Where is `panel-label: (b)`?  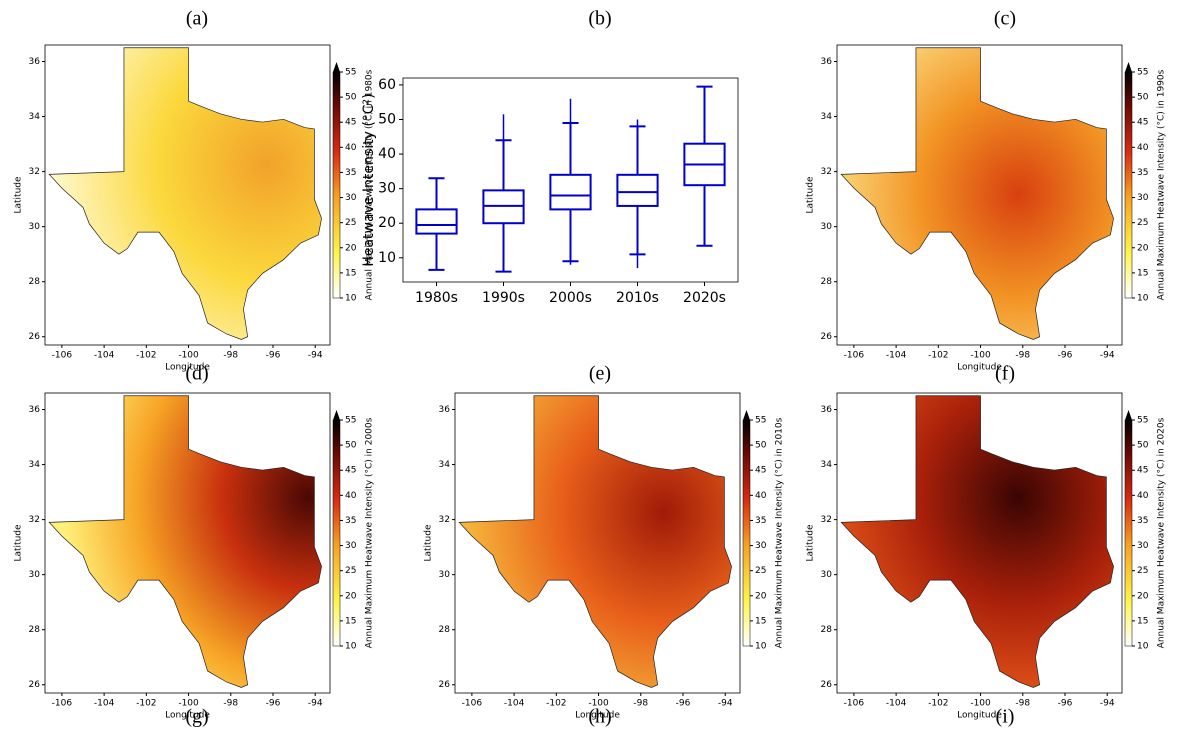 panel-label: (b) is located at coordinates (599, 19).